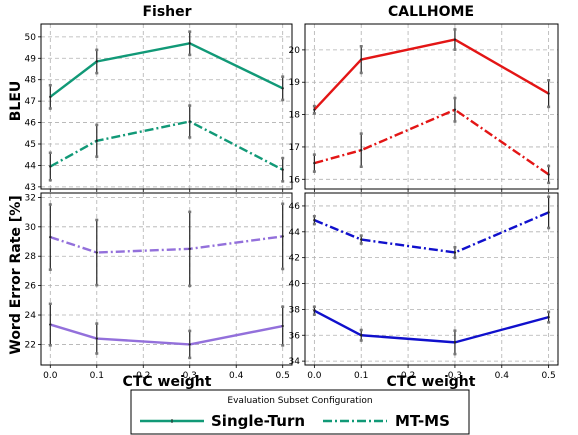 The width and height of the screenshot is (578, 435). I want to click on x-tick-label: 0.0, so click(314, 376).